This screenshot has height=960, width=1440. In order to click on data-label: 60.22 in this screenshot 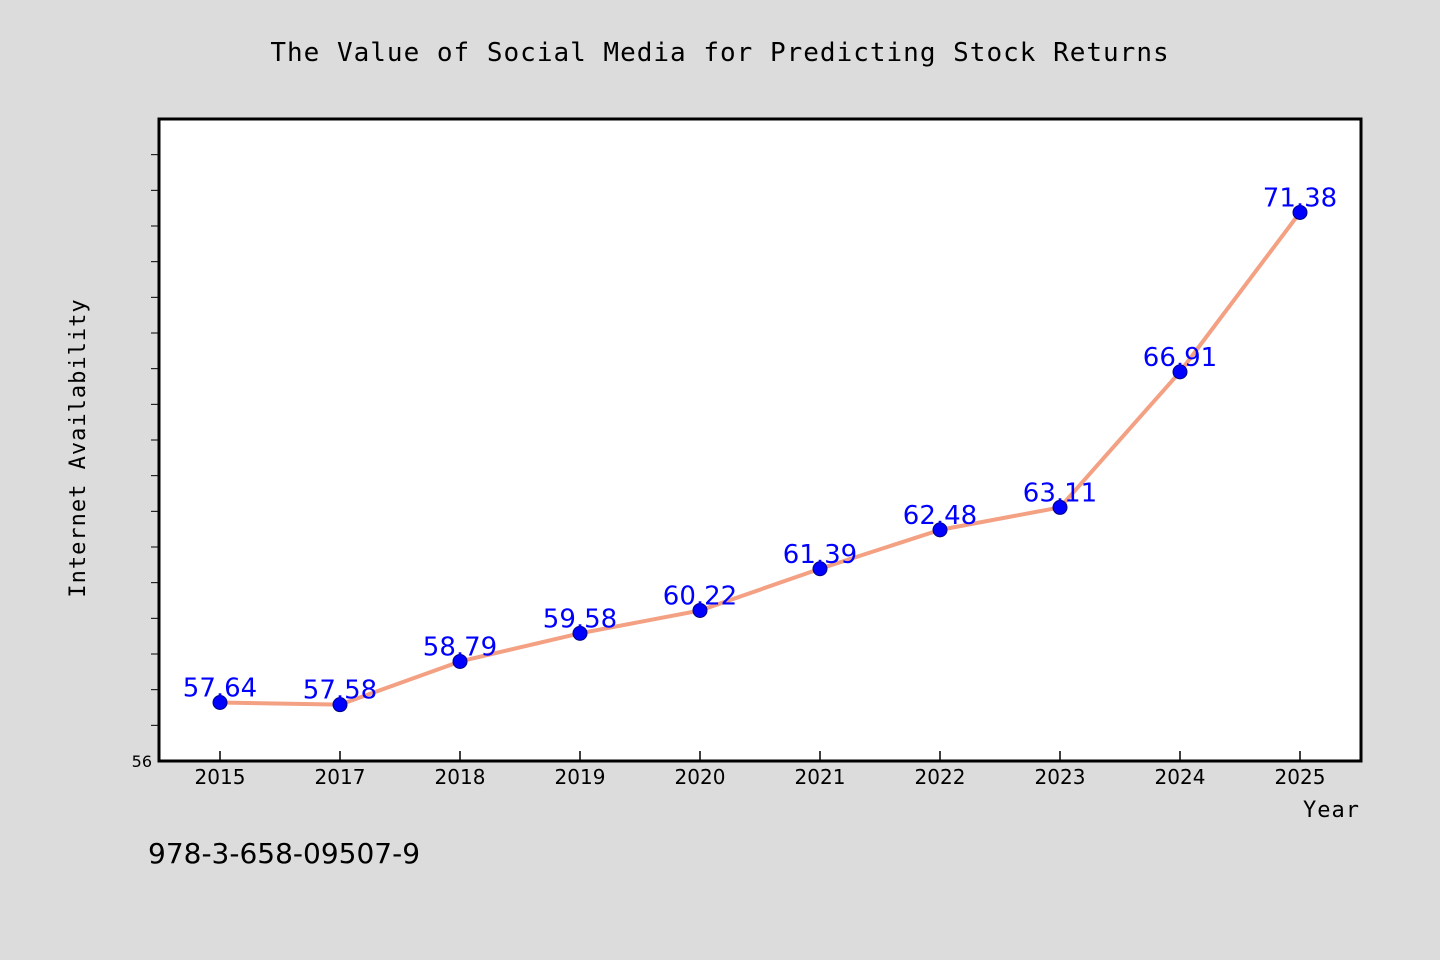, I will do `click(700, 596)`.